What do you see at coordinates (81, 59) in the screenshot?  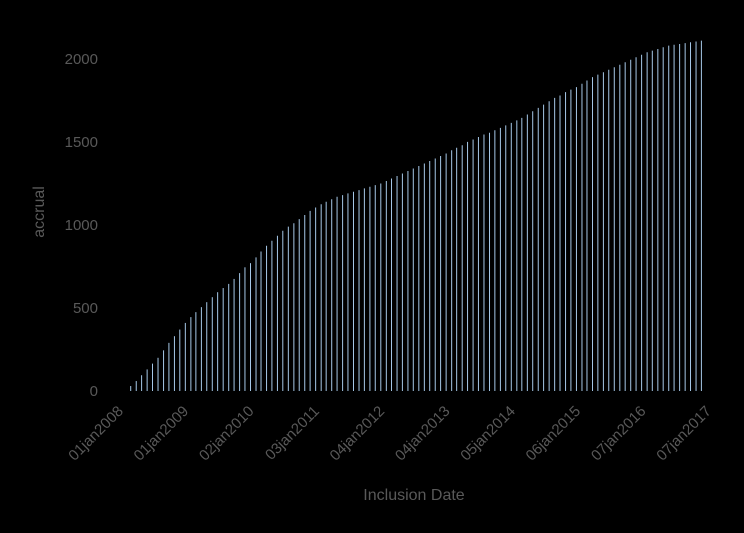 I see `y-tick-label: 2000` at bounding box center [81, 59].